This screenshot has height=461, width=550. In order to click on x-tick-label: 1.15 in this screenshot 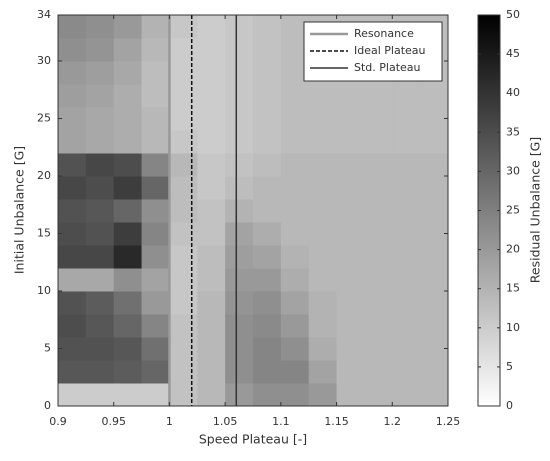, I will do `click(336, 421)`.